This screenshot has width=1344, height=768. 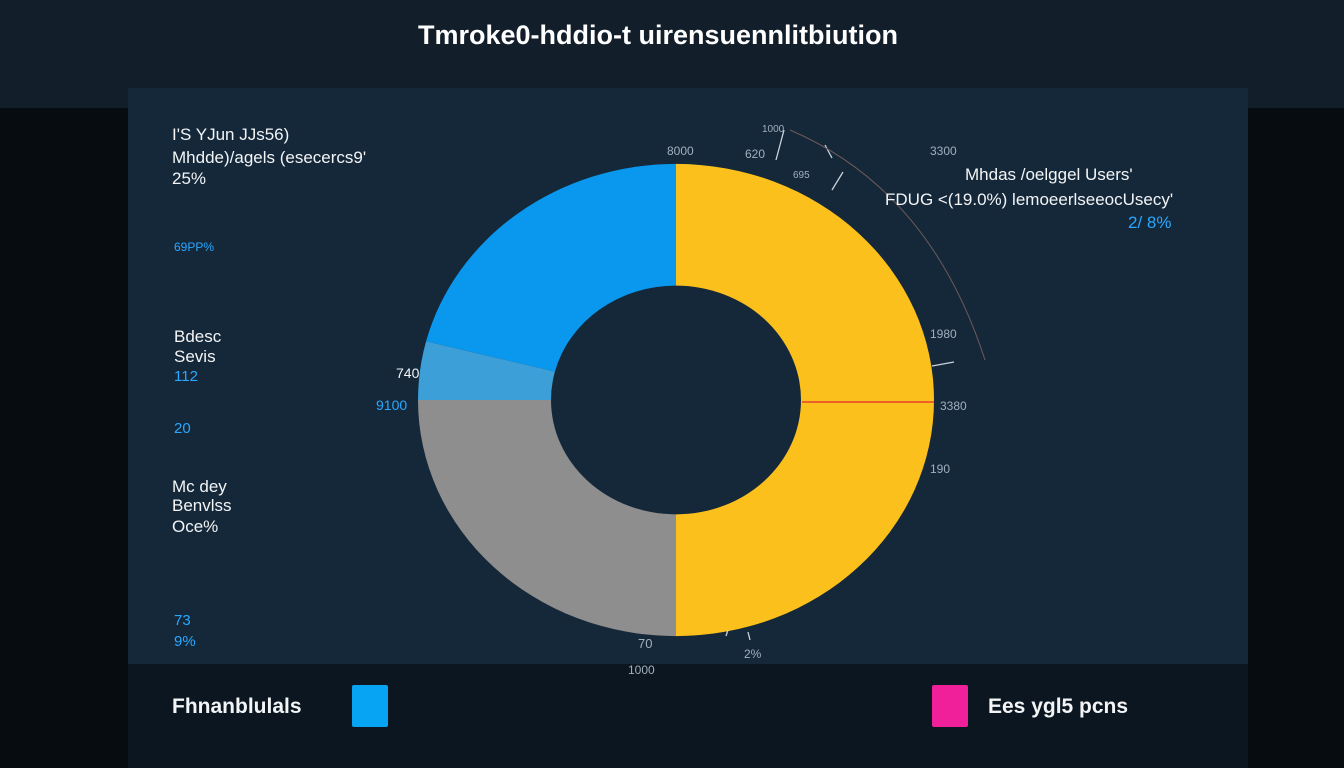 I want to click on annotation: 25%, so click(x=189, y=178).